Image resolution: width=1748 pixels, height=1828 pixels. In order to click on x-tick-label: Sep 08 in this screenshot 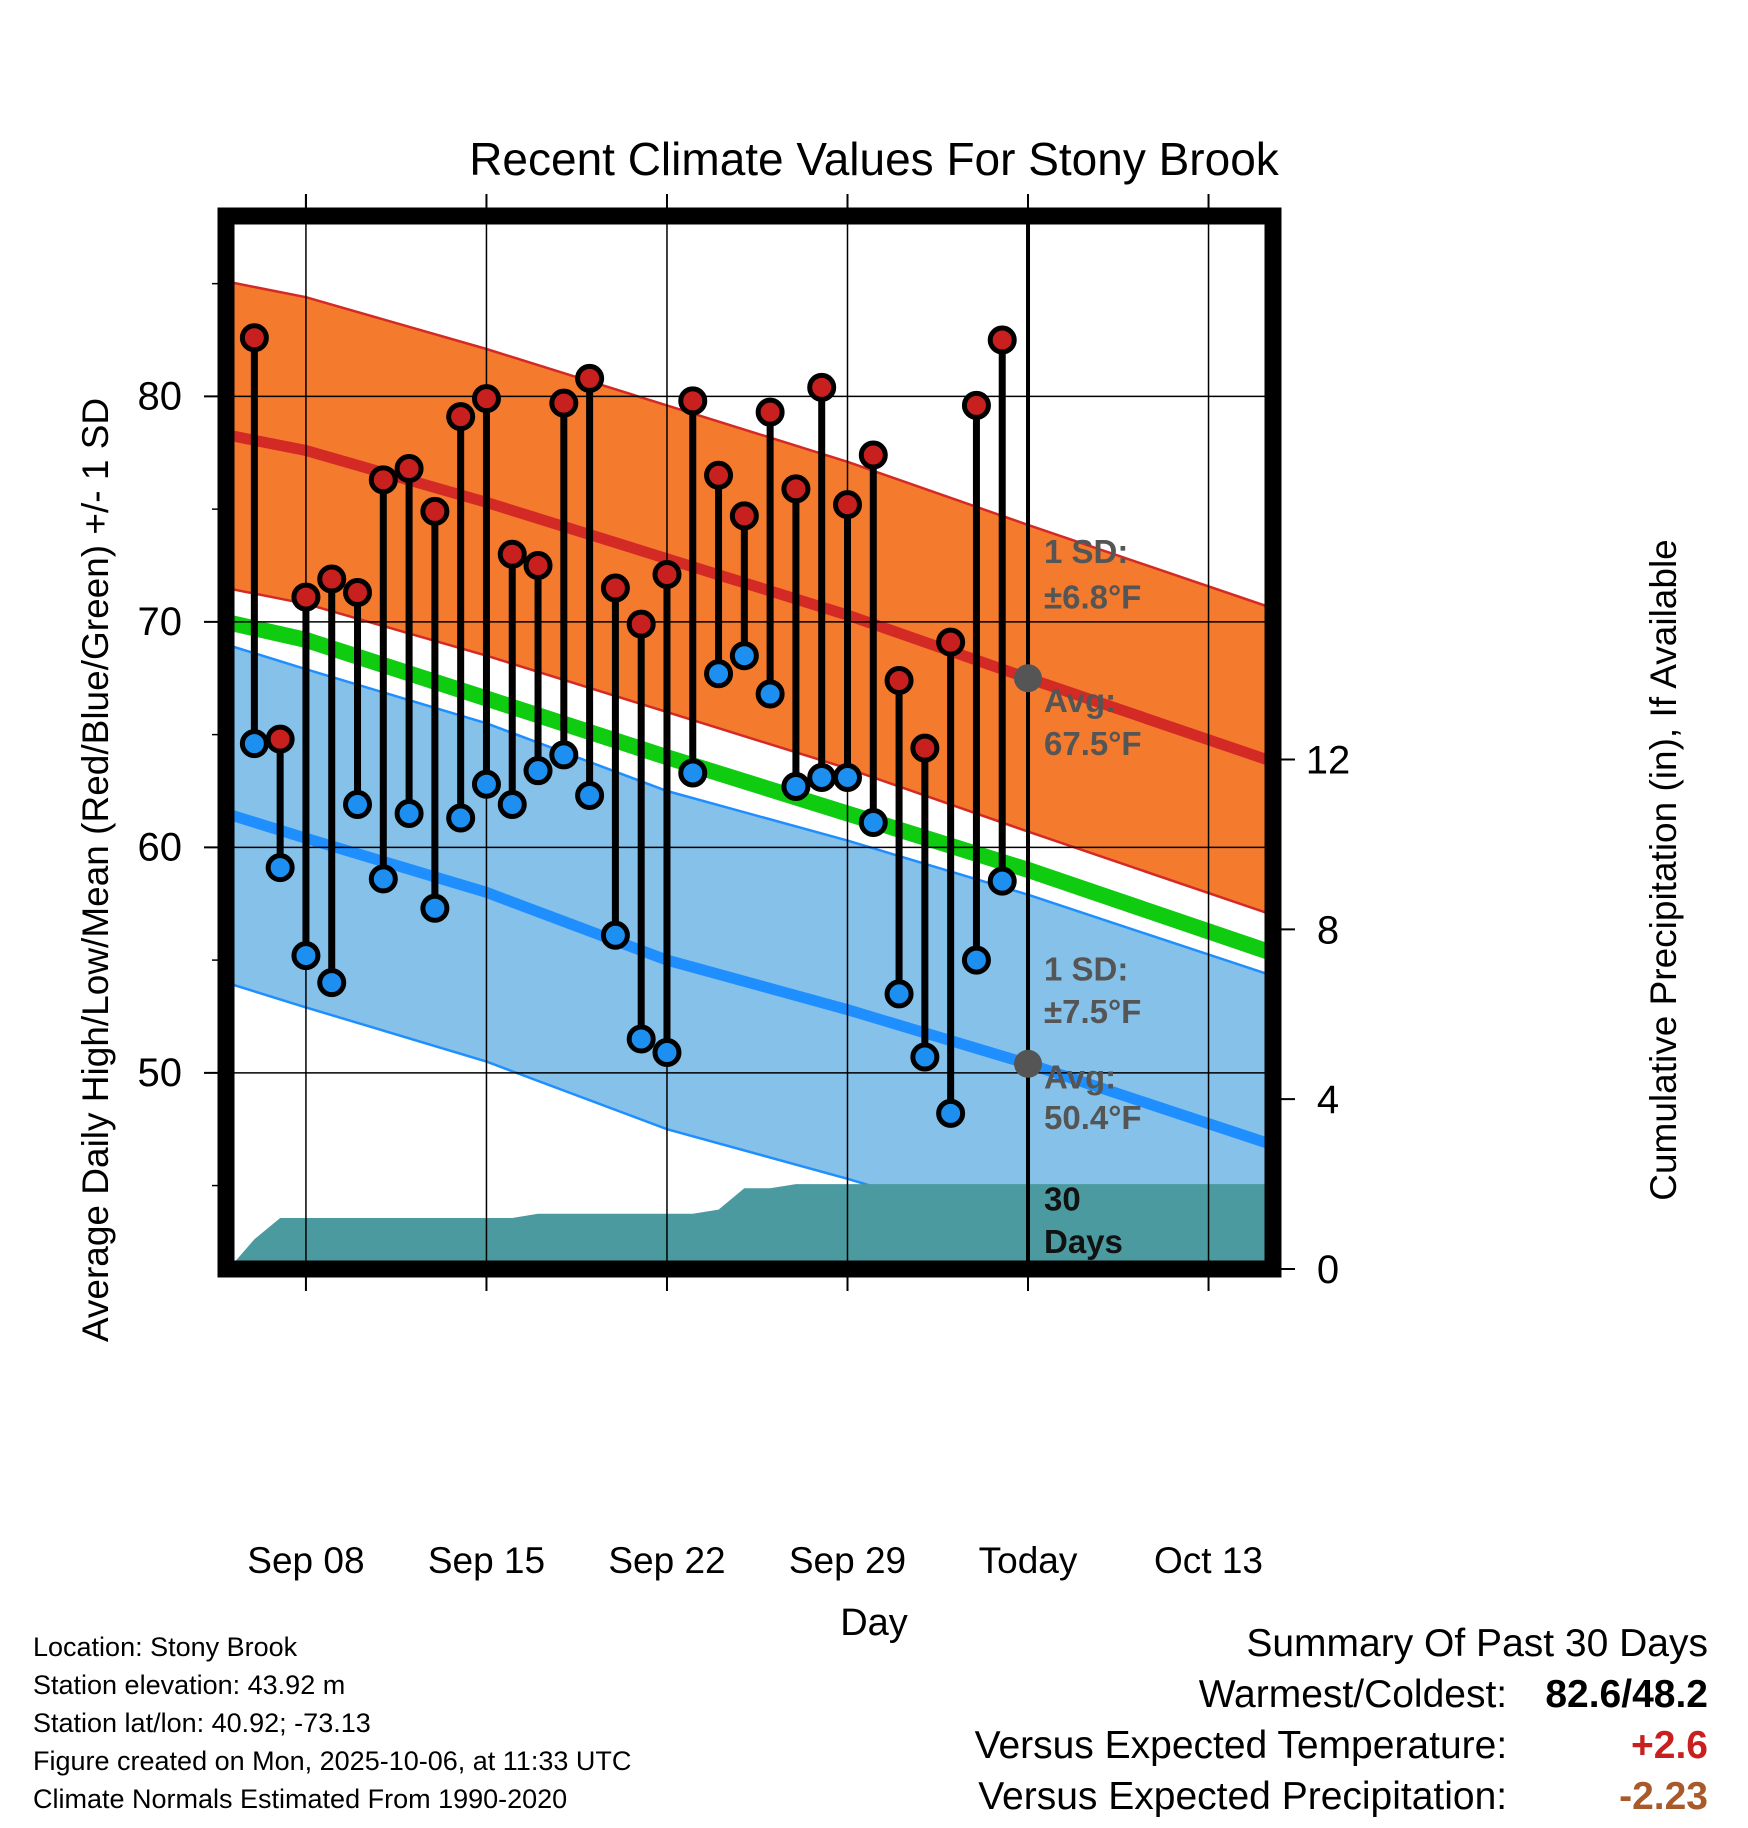, I will do `click(305, 1560)`.